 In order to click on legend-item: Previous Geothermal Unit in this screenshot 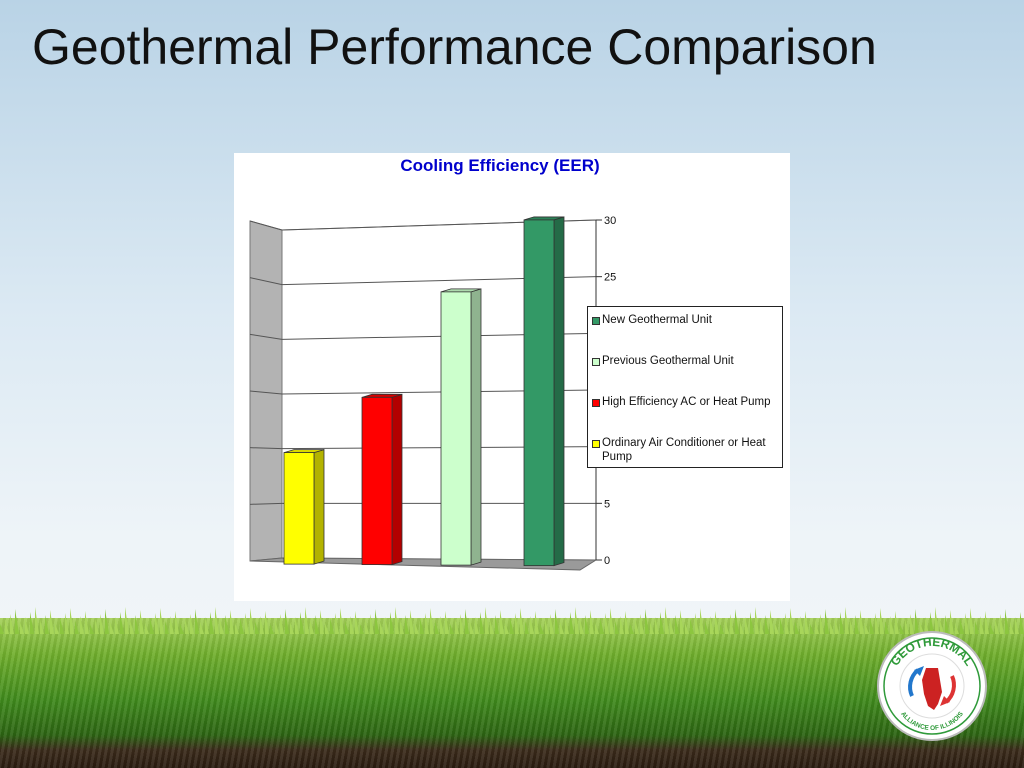, I will do `click(686, 361)`.